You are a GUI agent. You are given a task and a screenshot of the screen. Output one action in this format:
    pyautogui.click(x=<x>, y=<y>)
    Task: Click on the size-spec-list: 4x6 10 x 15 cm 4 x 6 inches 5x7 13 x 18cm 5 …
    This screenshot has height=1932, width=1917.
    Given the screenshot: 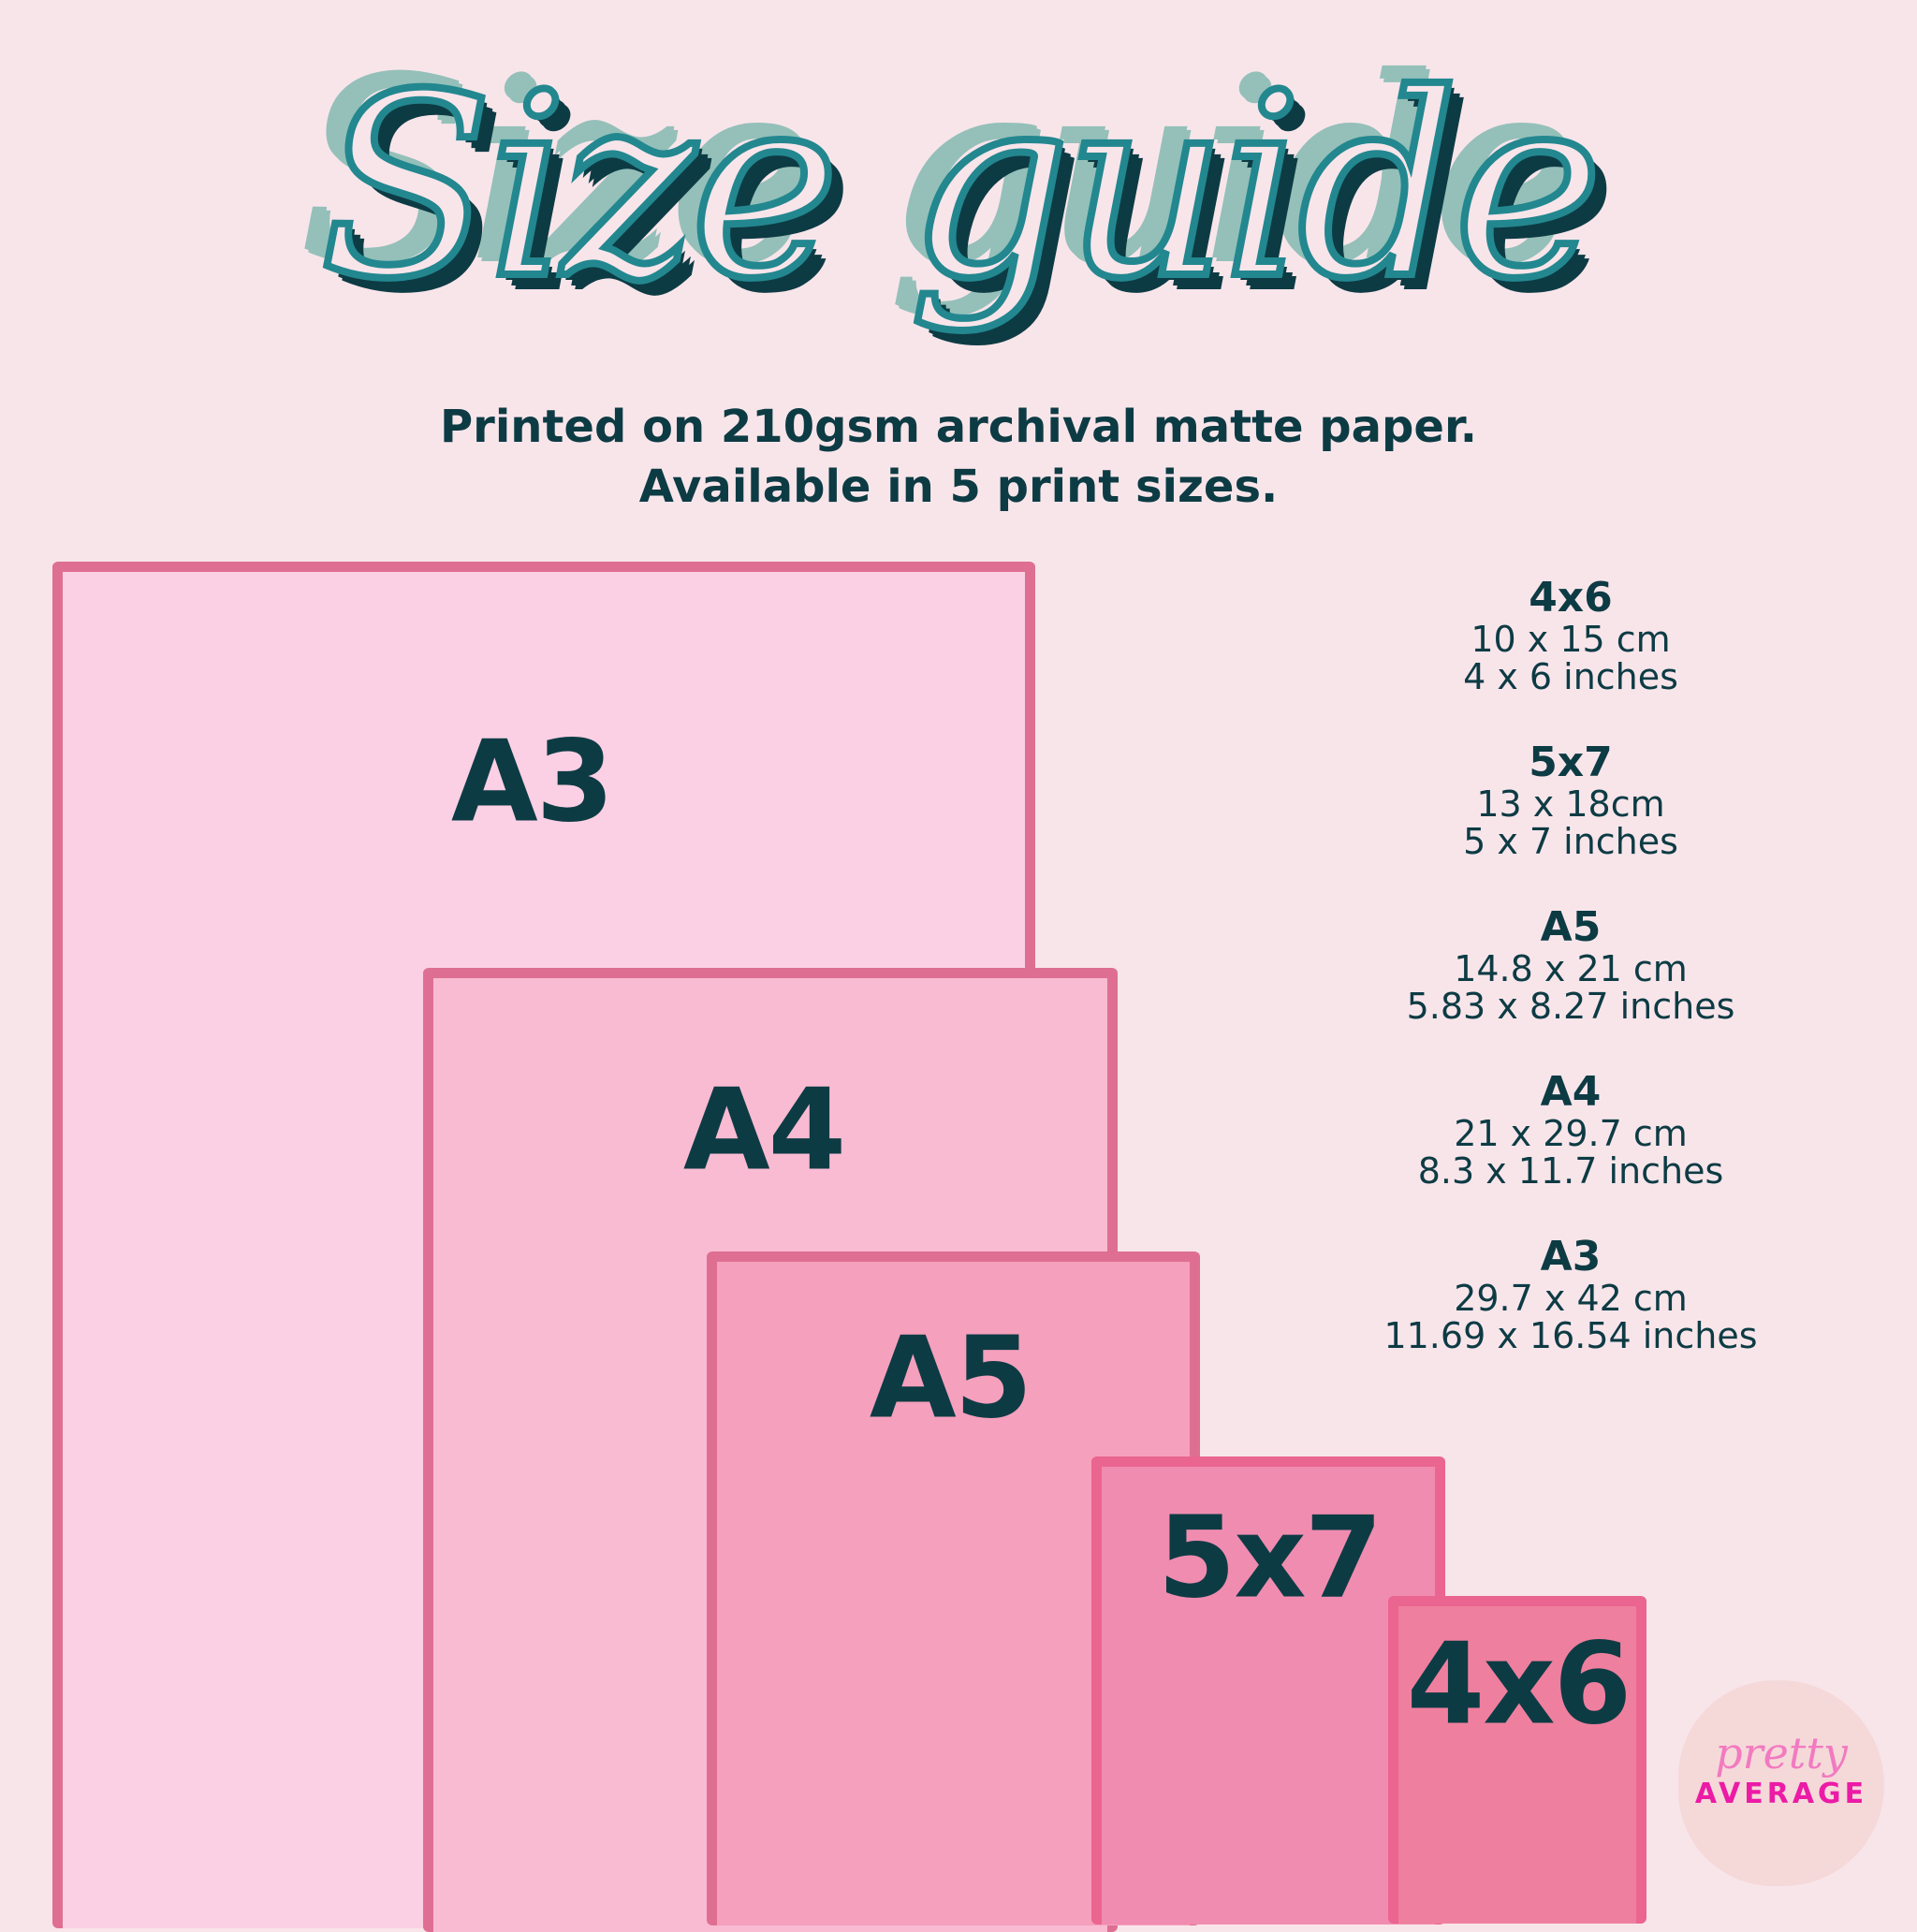 What is the action you would take?
    pyautogui.click(x=1570, y=987)
    